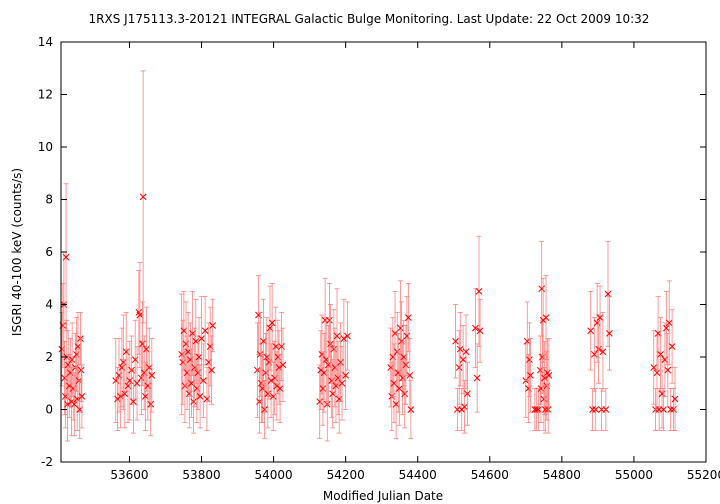  Describe the element at coordinates (201, 475) in the screenshot. I see `x-tick-label: 53800` at that location.